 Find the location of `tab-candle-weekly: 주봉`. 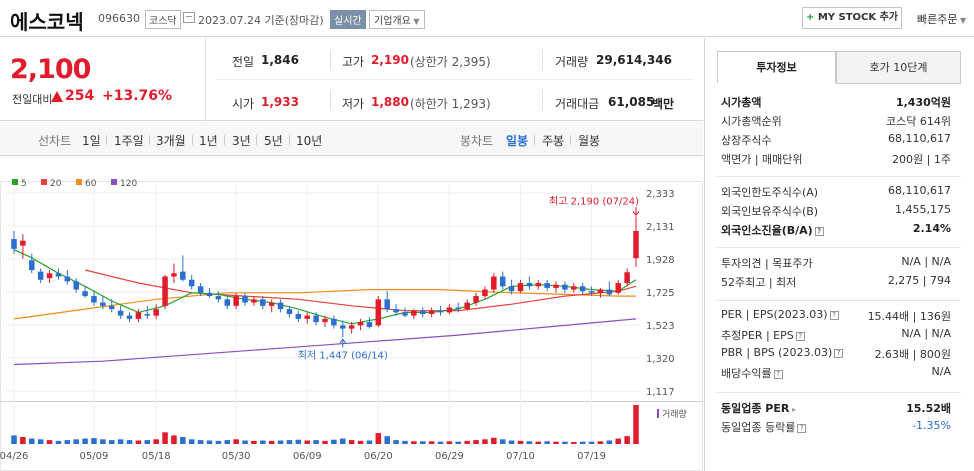

tab-candle-weekly: 주봉 is located at coordinates (553, 141).